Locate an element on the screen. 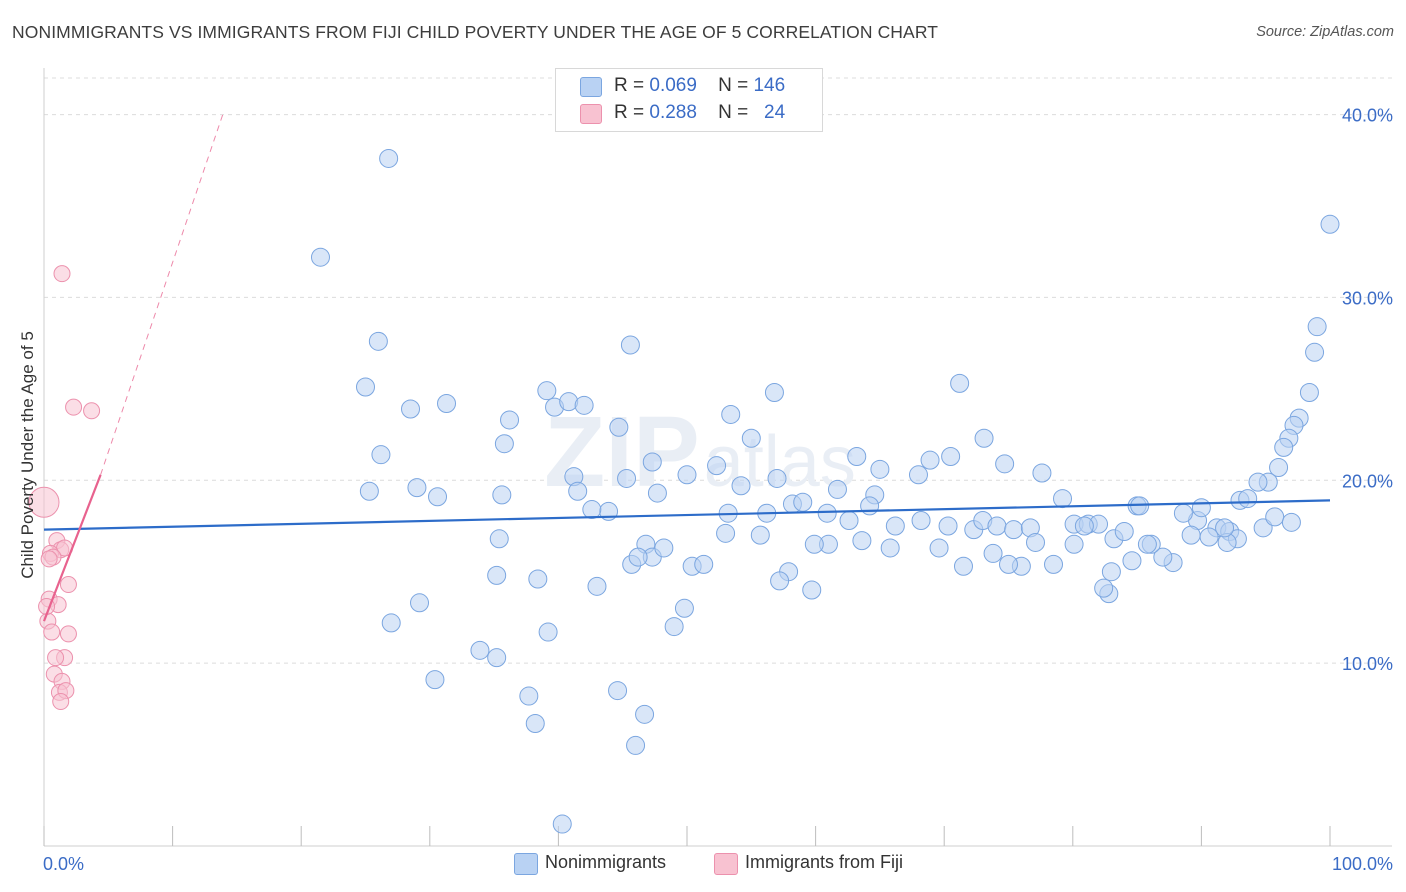 The height and width of the screenshot is (892, 1406). legend-n-label: N = is located at coordinates (733, 85).